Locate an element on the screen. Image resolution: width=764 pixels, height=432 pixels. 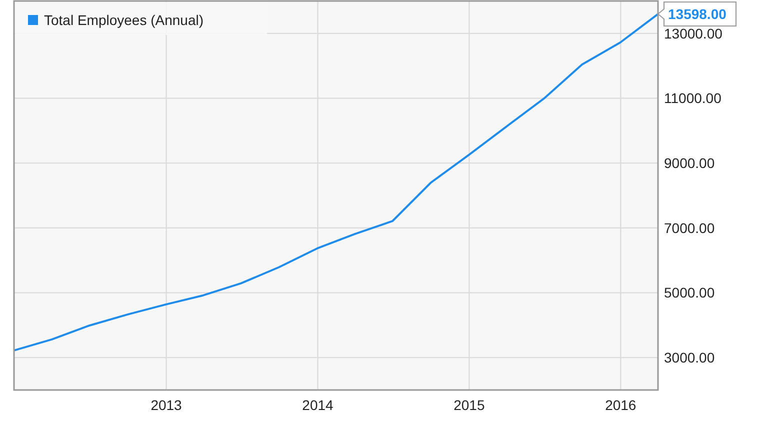
y-tick-label: 11000.00 is located at coordinates (693, 98).